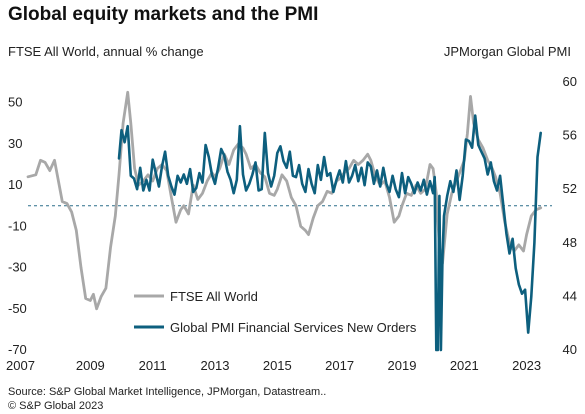 The width and height of the screenshot is (585, 414). What do you see at coordinates (17, 308) in the screenshot?
I see `y-tick-label: -50` at bounding box center [17, 308].